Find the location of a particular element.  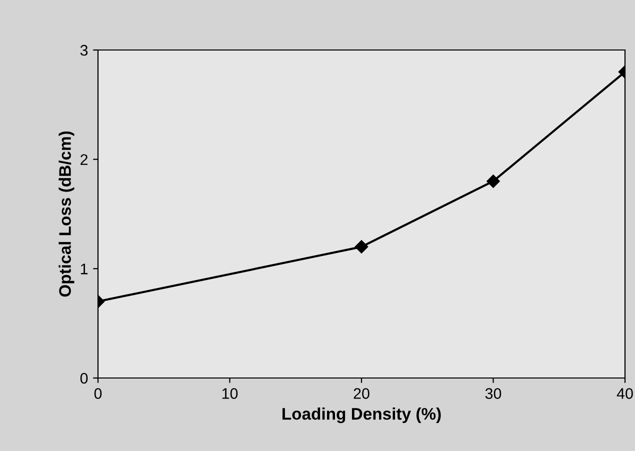

x-tick-label: 20 is located at coordinates (362, 393).